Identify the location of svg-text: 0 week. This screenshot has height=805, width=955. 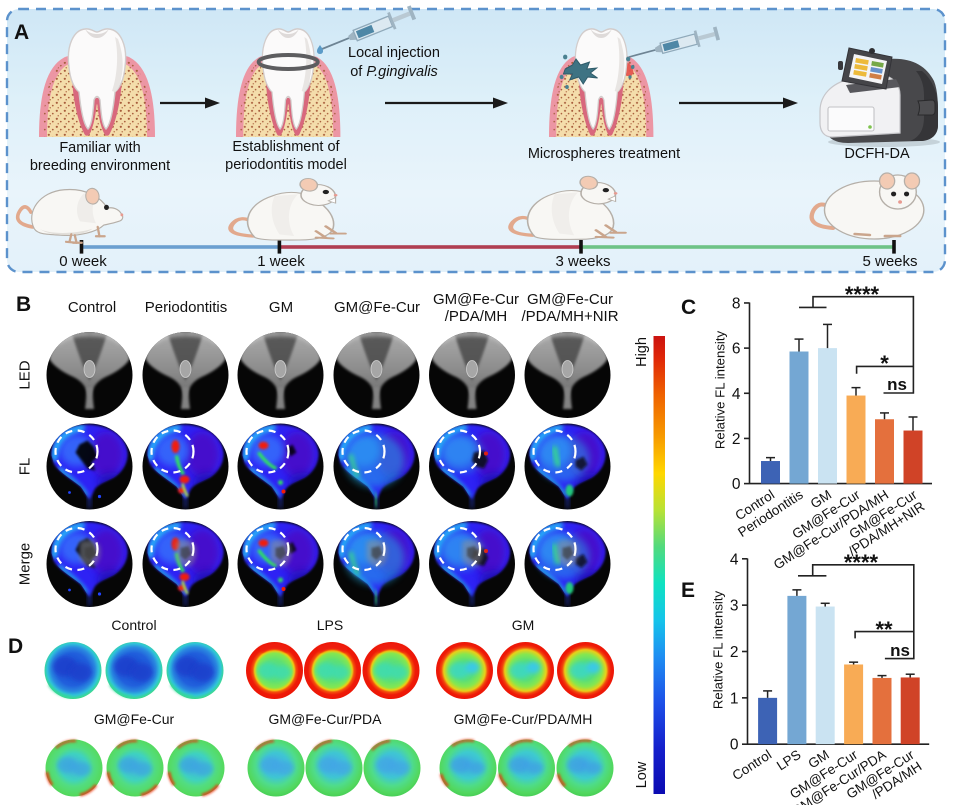
(83, 261).